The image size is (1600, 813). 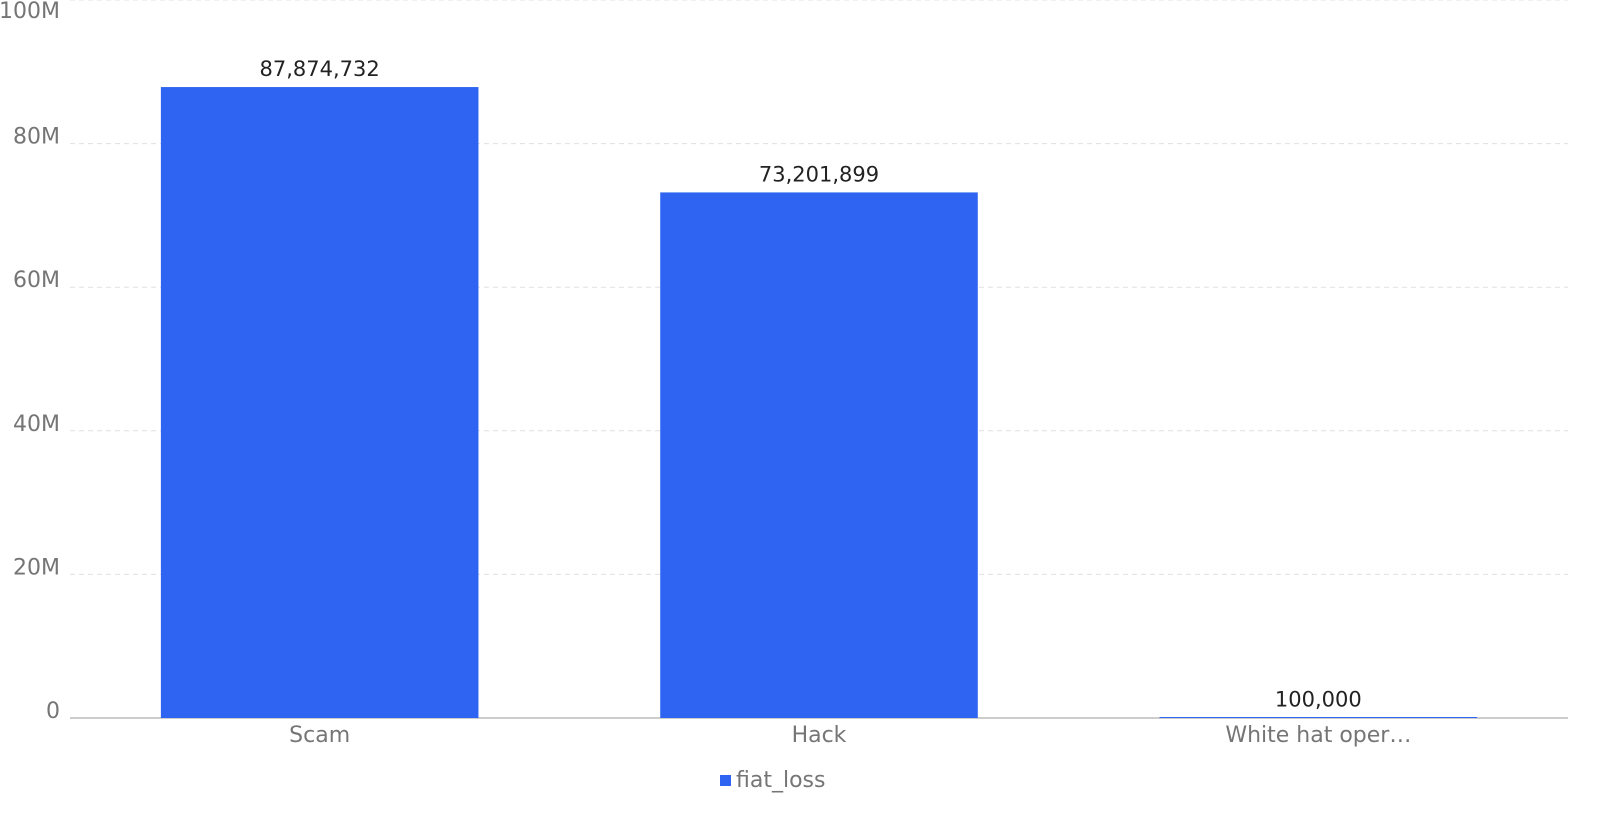 I want to click on legend-swatch, so click(x=725, y=780).